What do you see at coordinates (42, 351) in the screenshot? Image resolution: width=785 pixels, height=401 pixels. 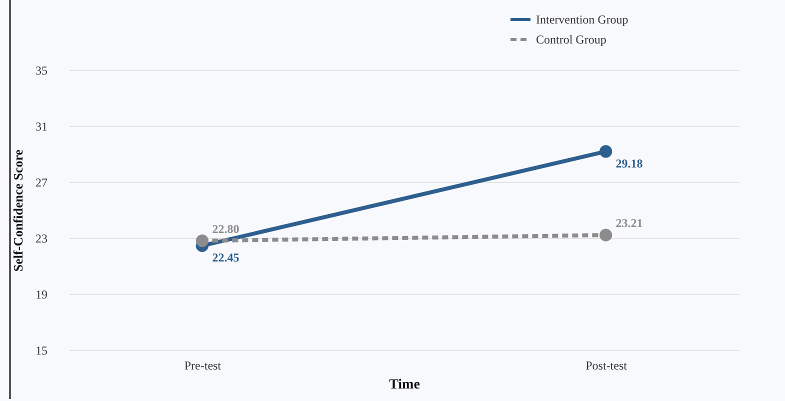 I see `y-tick-label: 15` at bounding box center [42, 351].